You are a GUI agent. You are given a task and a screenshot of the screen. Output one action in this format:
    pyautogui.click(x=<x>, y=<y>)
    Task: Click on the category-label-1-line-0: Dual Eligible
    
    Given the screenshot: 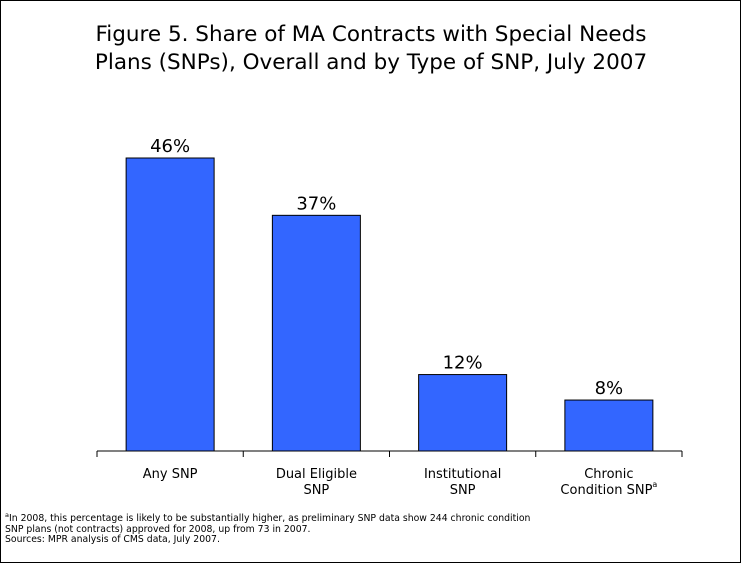 What is the action you would take?
    pyautogui.click(x=316, y=474)
    